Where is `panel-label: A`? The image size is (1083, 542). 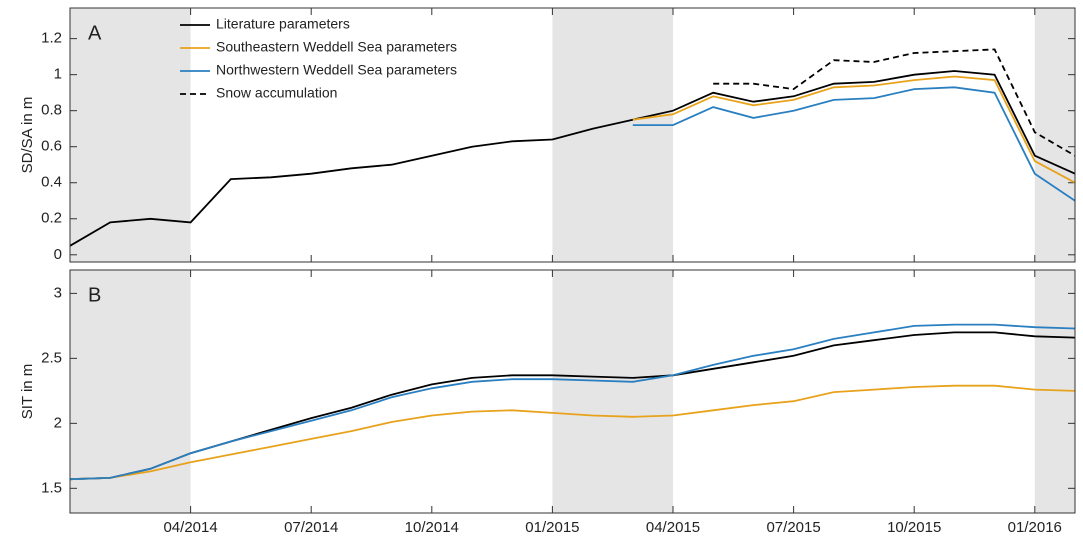
panel-label: A is located at coordinates (95, 33).